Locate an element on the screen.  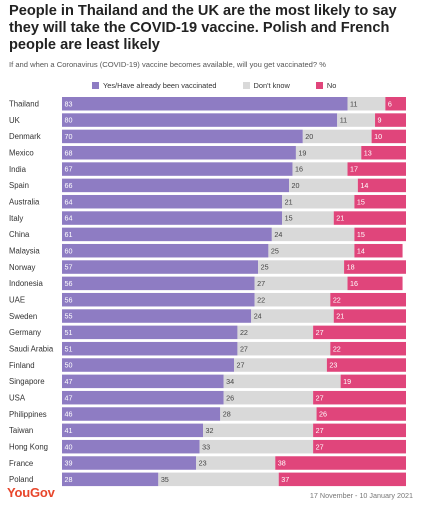
bar-yes-singapore is located at coordinates (143, 381).